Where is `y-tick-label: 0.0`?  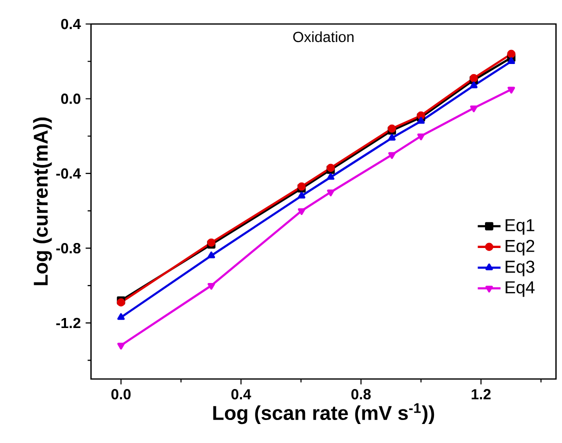
y-tick-label: 0.0 is located at coordinates (70, 99).